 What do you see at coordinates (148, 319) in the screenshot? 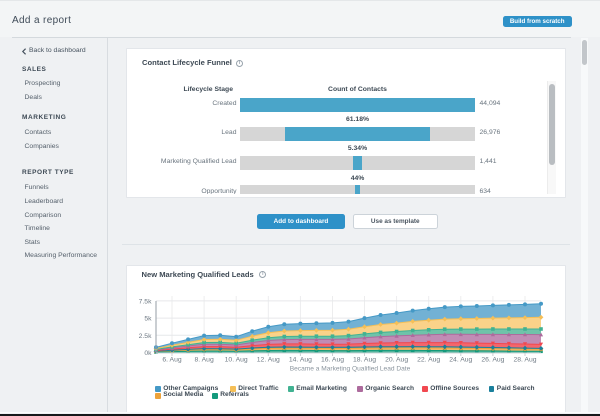
I see `svg-text: 5k` at bounding box center [148, 319].